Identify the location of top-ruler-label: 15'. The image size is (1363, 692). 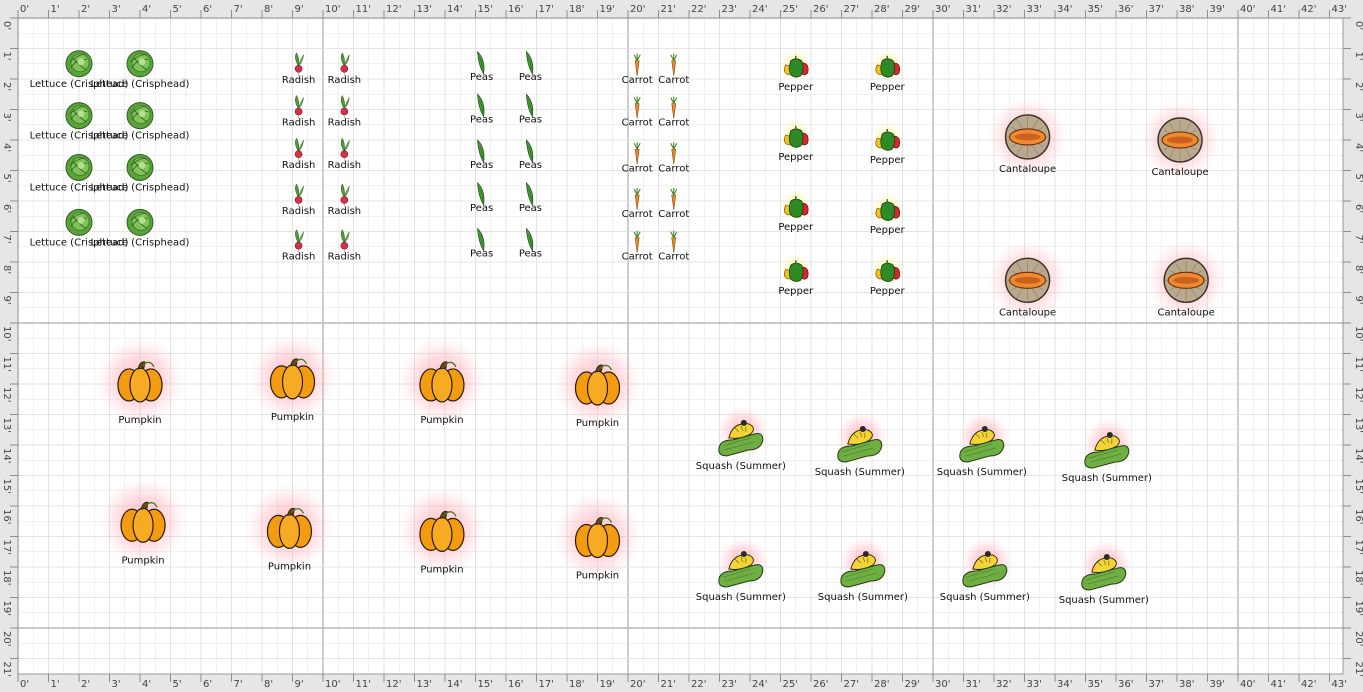
(485, 9).